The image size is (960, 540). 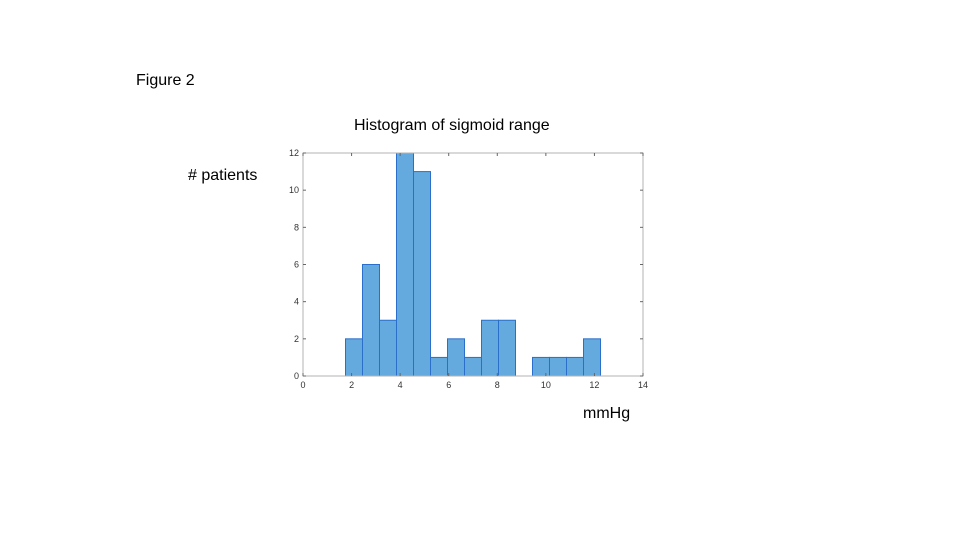 I want to click on y-axis-label: # patients, so click(x=223, y=175).